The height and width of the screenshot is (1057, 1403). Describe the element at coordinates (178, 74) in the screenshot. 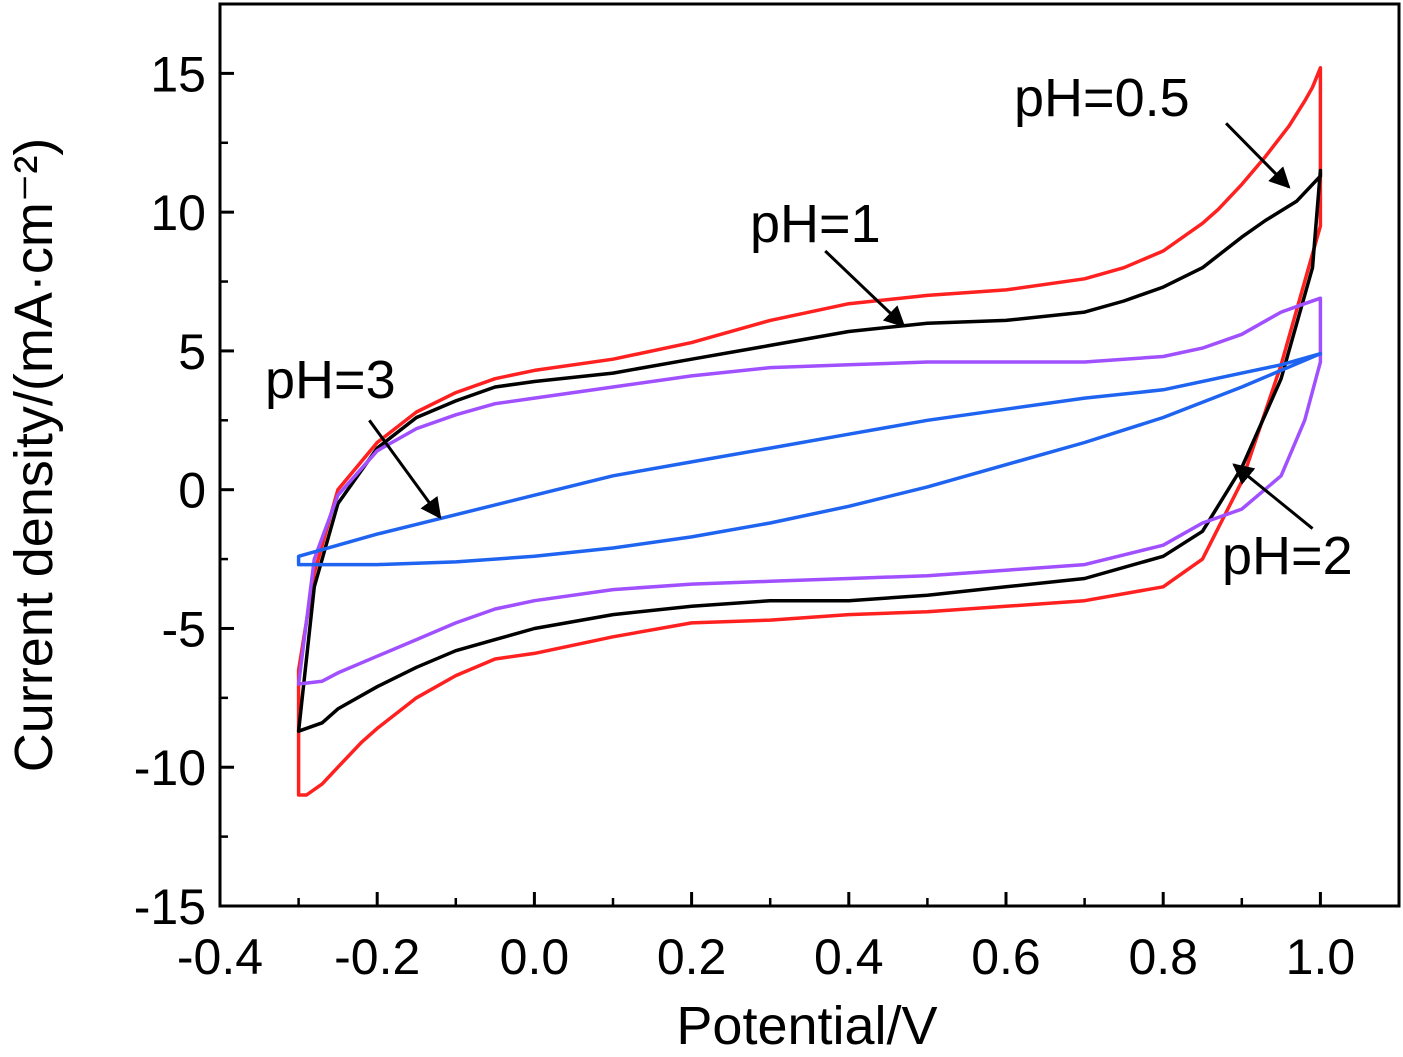

I see `y-tick-label: 15` at that location.